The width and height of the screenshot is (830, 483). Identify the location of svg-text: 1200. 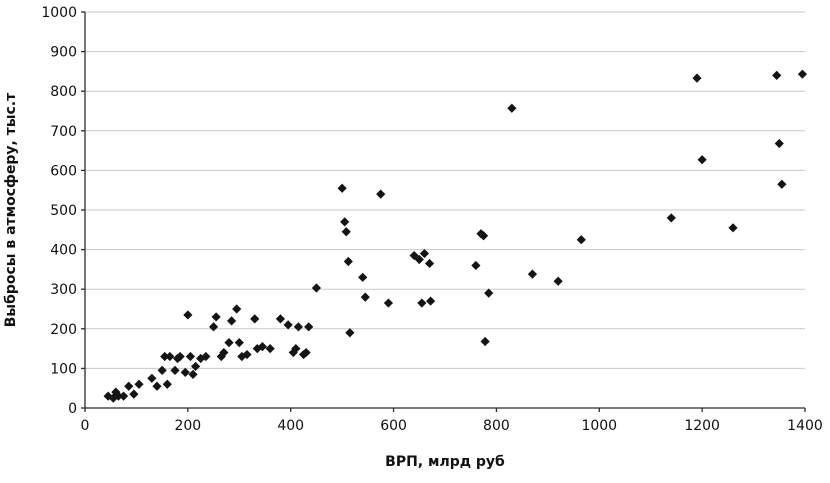
(702, 426).